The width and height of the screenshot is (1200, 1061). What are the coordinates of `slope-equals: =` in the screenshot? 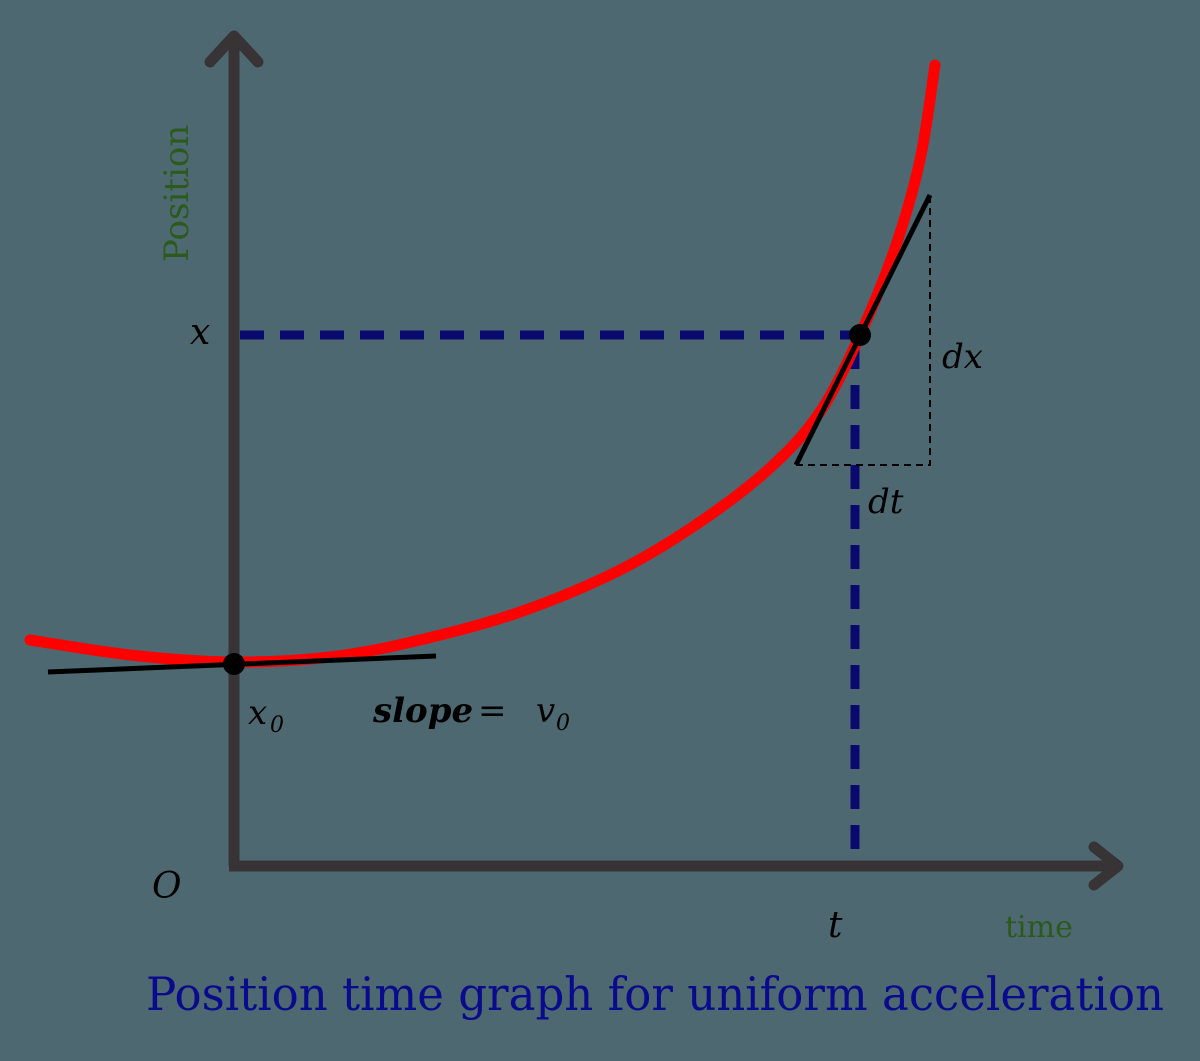 It's located at (492, 711).